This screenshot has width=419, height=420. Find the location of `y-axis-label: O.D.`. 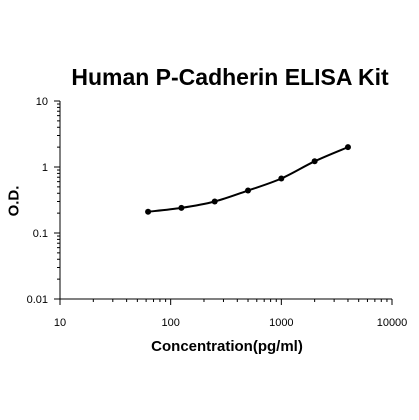

y-axis-label: O.D. is located at coordinates (14, 201).